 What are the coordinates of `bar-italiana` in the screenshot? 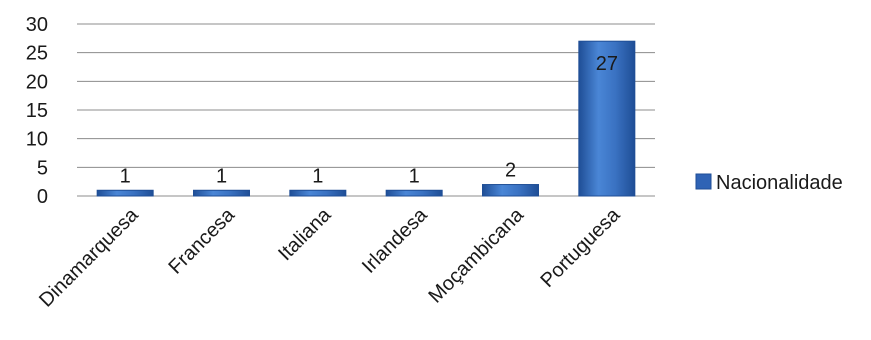 It's located at (318, 193).